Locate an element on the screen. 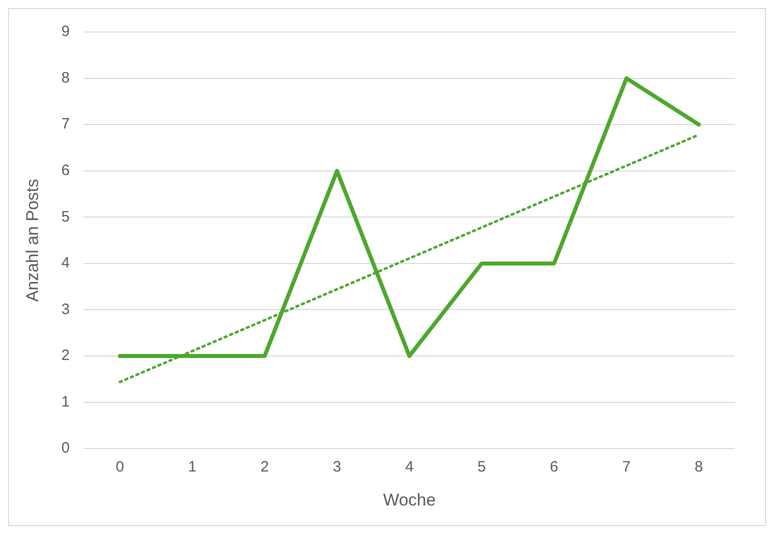 This screenshot has width=776, height=536. y-tick-label: 6 is located at coordinates (65, 171).